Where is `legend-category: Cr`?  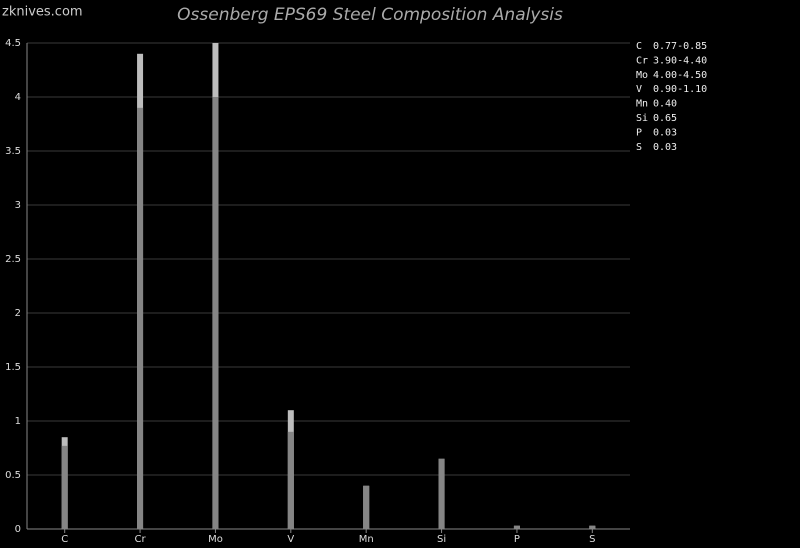
legend-category: Cr is located at coordinates (642, 60).